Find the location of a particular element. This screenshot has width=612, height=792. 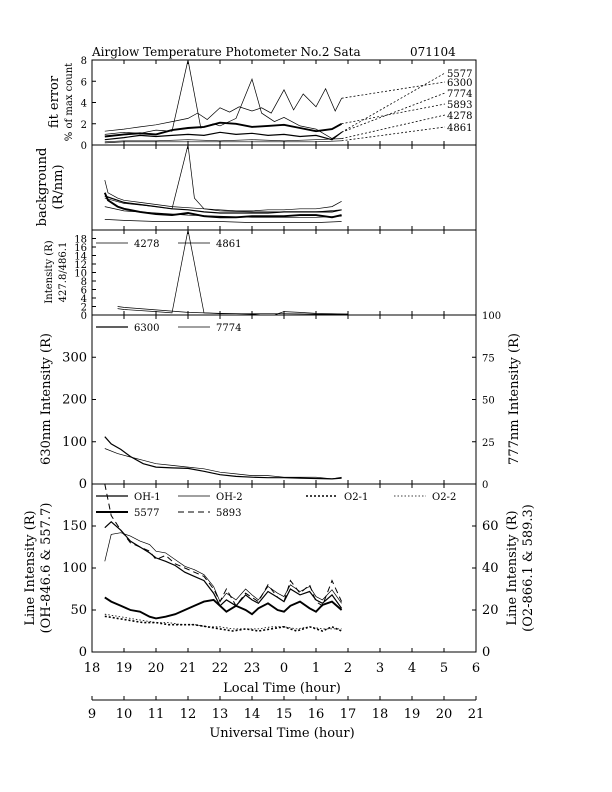

y-tick-label: 25 is located at coordinates (488, 443).